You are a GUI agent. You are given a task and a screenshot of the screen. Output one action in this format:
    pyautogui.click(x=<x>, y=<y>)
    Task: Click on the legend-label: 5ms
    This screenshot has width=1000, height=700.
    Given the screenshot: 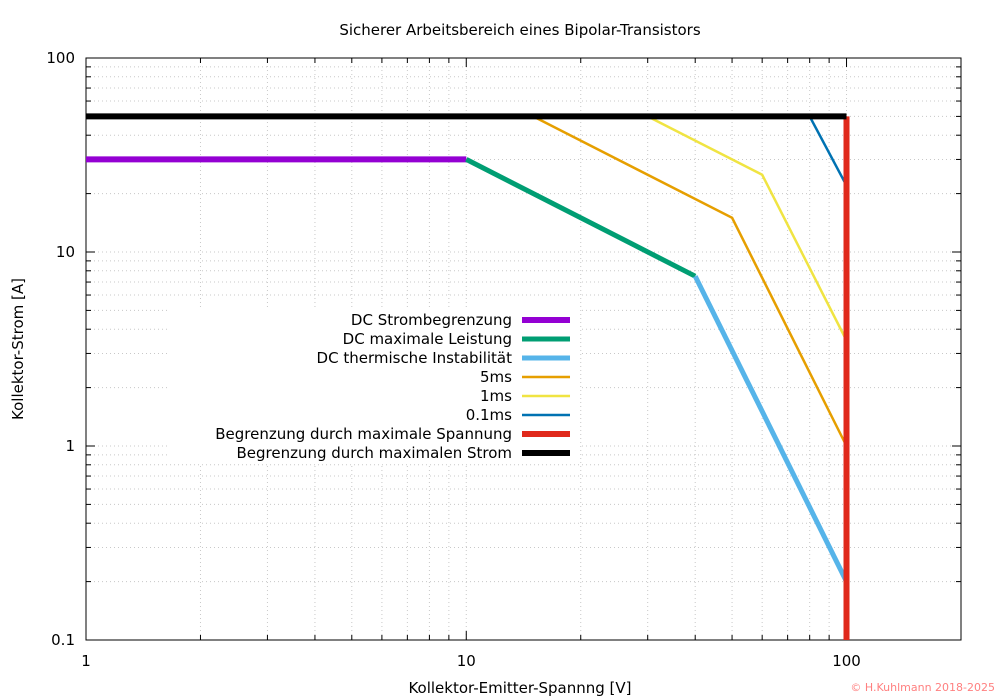 What is the action you would take?
    pyautogui.click(x=496, y=377)
    